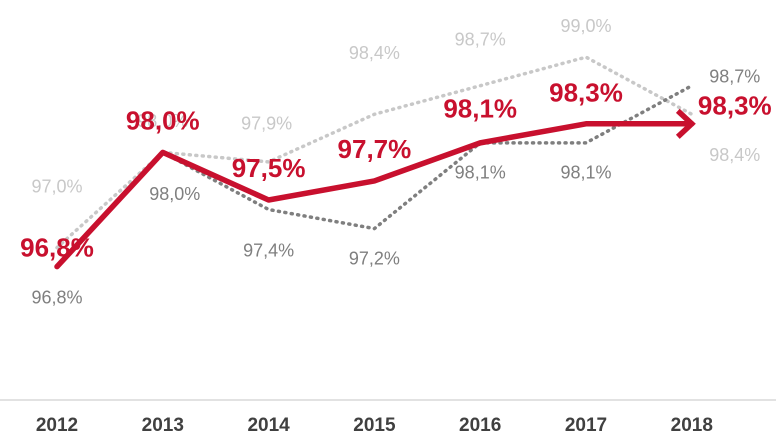 The image size is (776, 438). What do you see at coordinates (56, 186) in the screenshot?
I see `data-label: 97,0%` at bounding box center [56, 186].